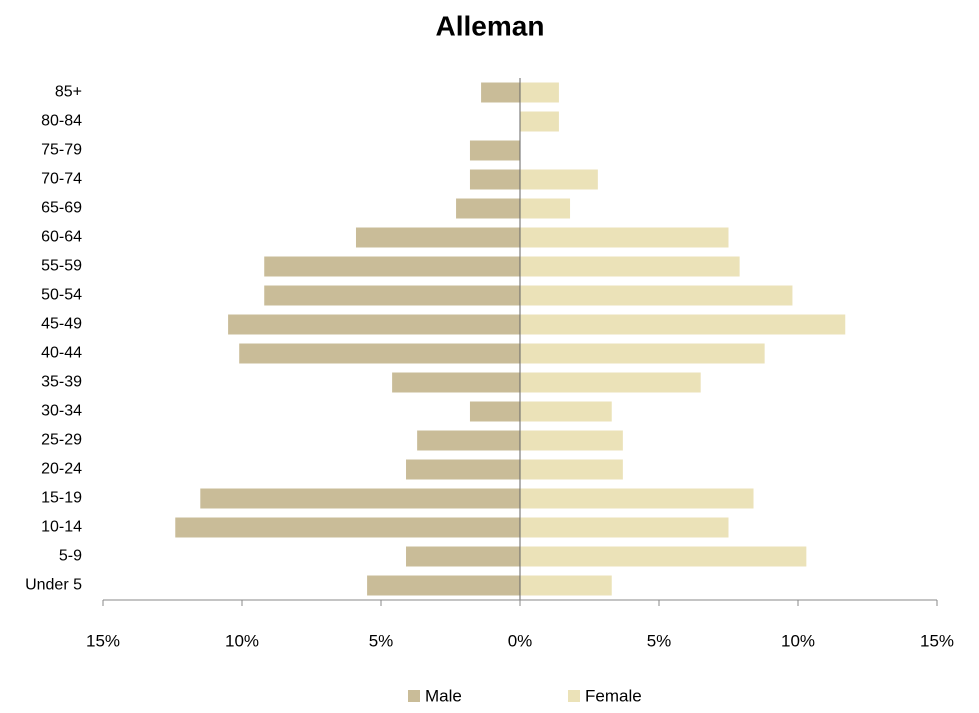 The image size is (979, 713). I want to click on y-tick-label: 75-79, so click(61, 150).